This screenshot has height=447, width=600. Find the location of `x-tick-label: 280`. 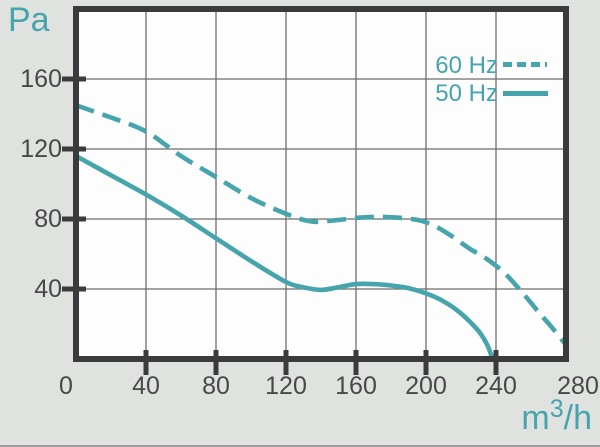

x-tick-label: 280 is located at coordinates (578, 386).